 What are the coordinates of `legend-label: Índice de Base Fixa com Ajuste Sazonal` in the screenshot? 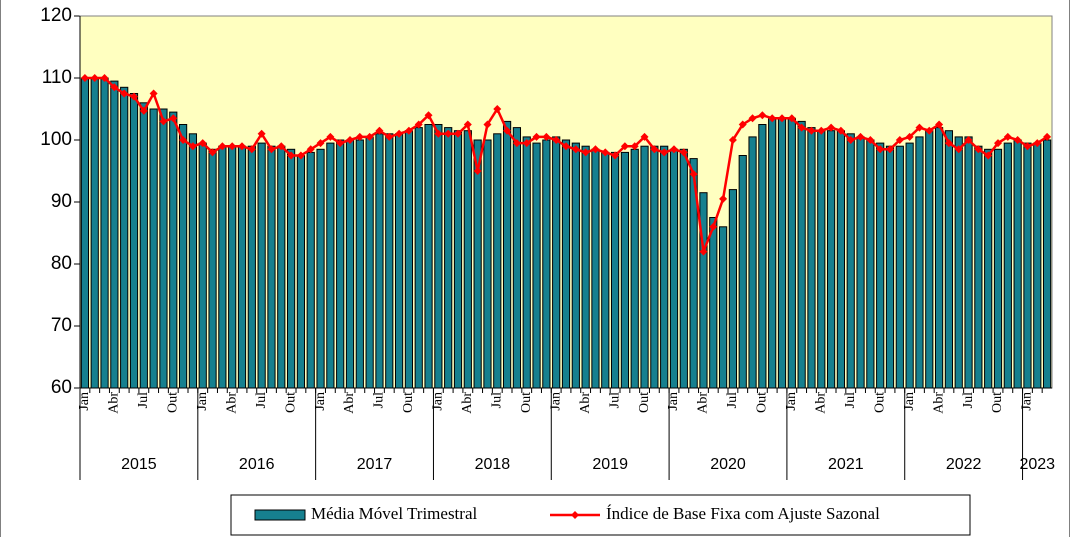 It's located at (743, 513).